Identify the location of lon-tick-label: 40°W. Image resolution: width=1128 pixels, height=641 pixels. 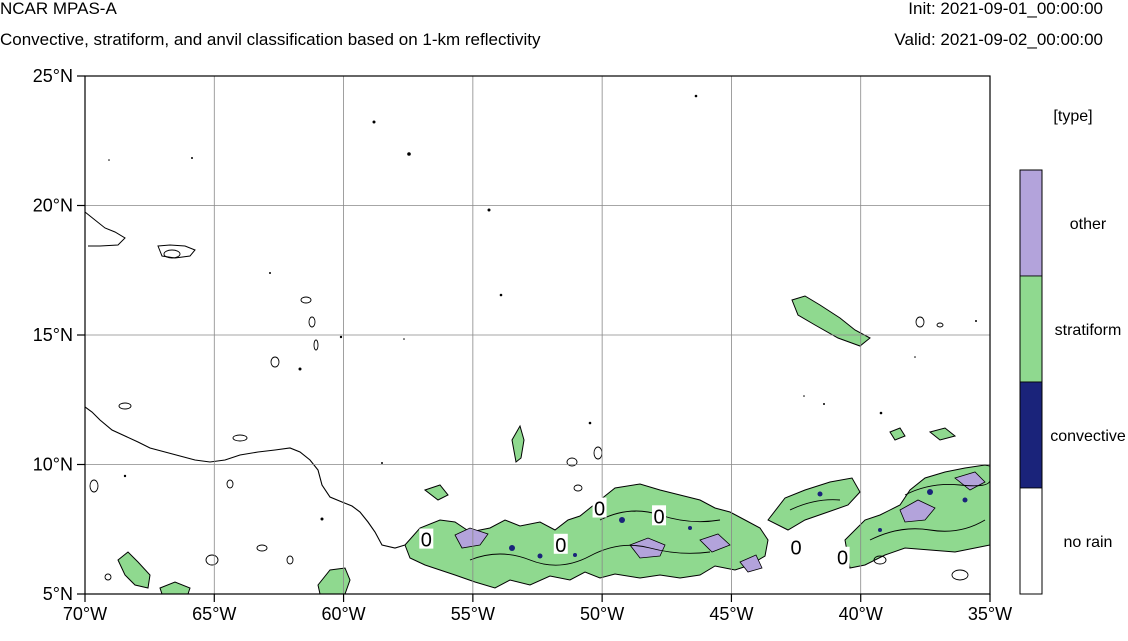
(861, 614).